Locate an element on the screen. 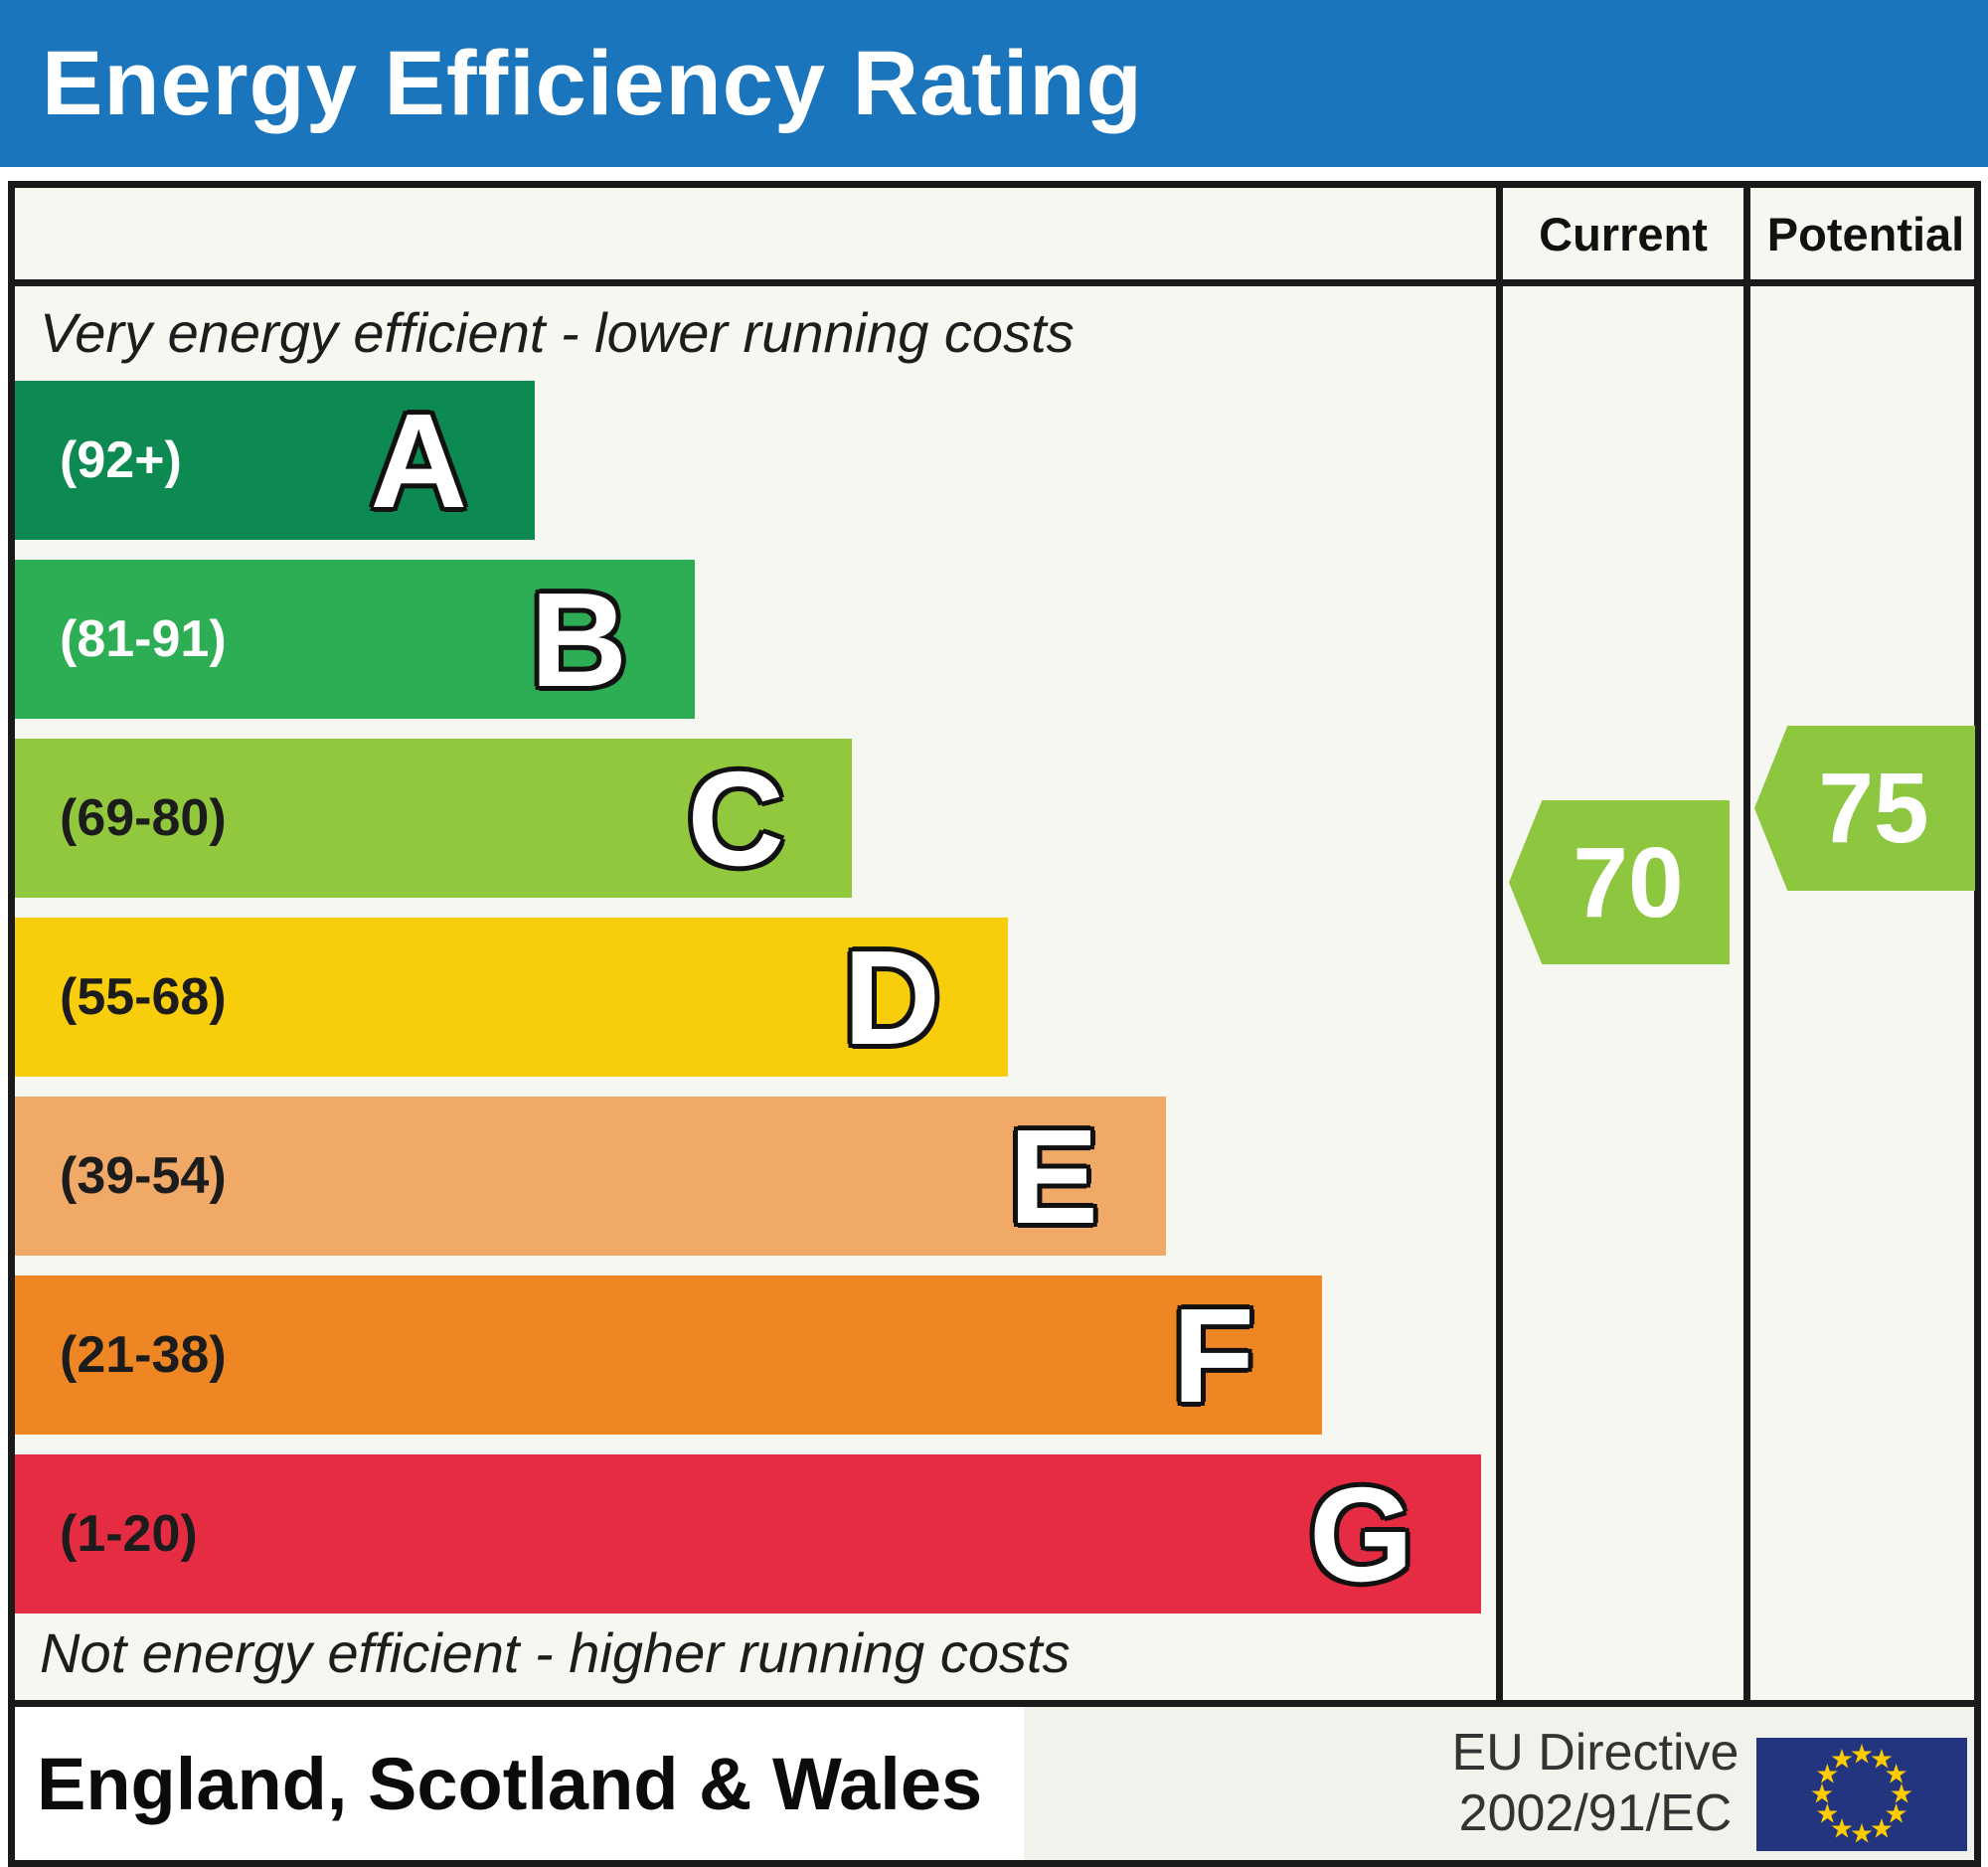  band-a-letter: A is located at coordinates (419, 460).